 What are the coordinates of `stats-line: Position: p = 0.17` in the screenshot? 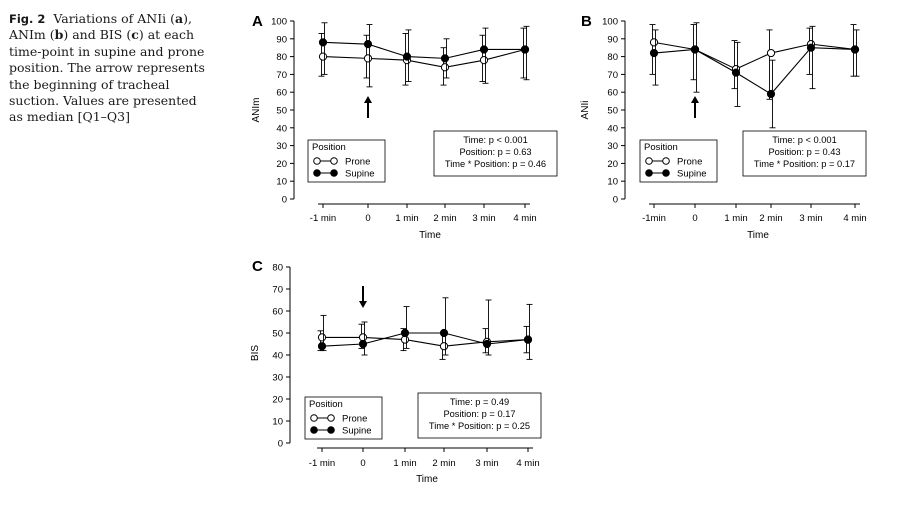 It's located at (479, 414).